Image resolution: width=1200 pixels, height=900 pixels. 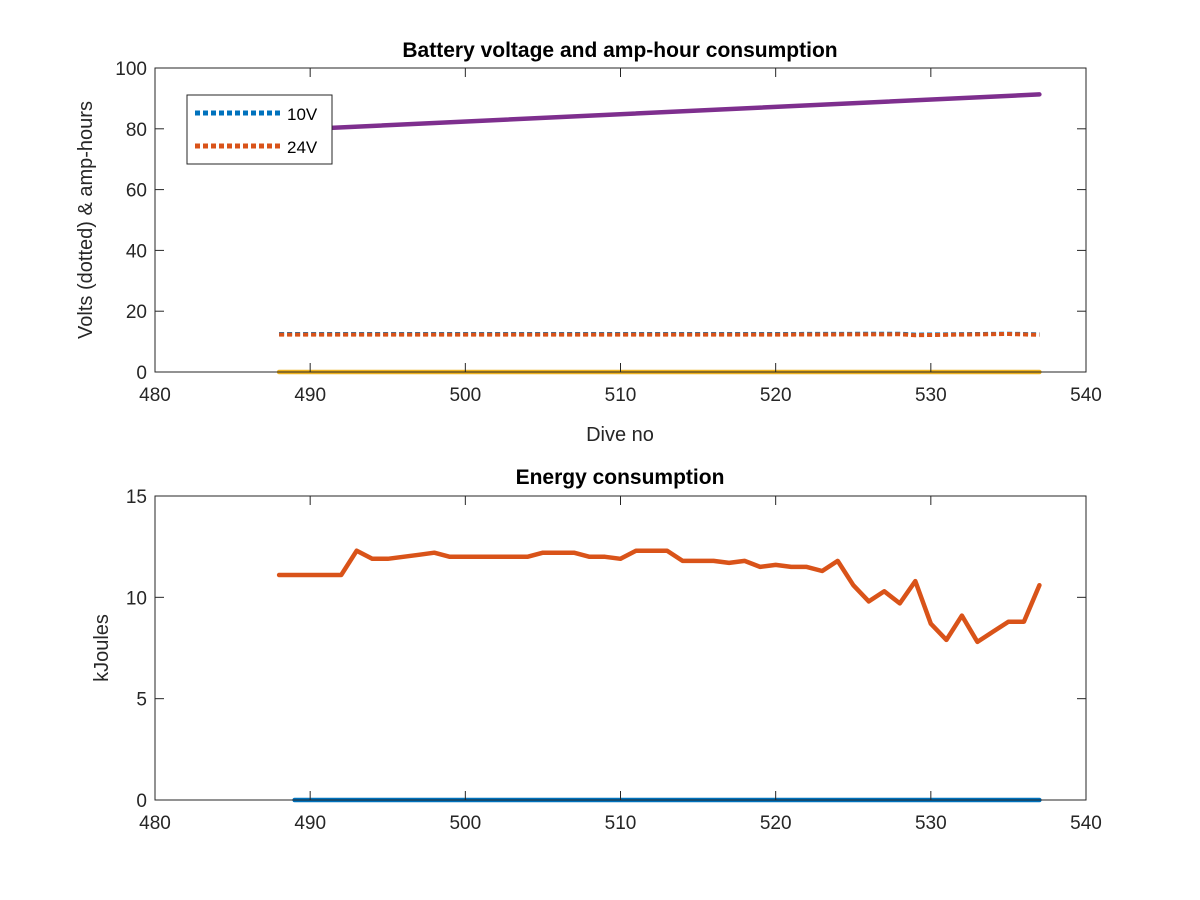 What do you see at coordinates (141, 700) in the screenshot?
I see `y-tick-label: 5` at bounding box center [141, 700].